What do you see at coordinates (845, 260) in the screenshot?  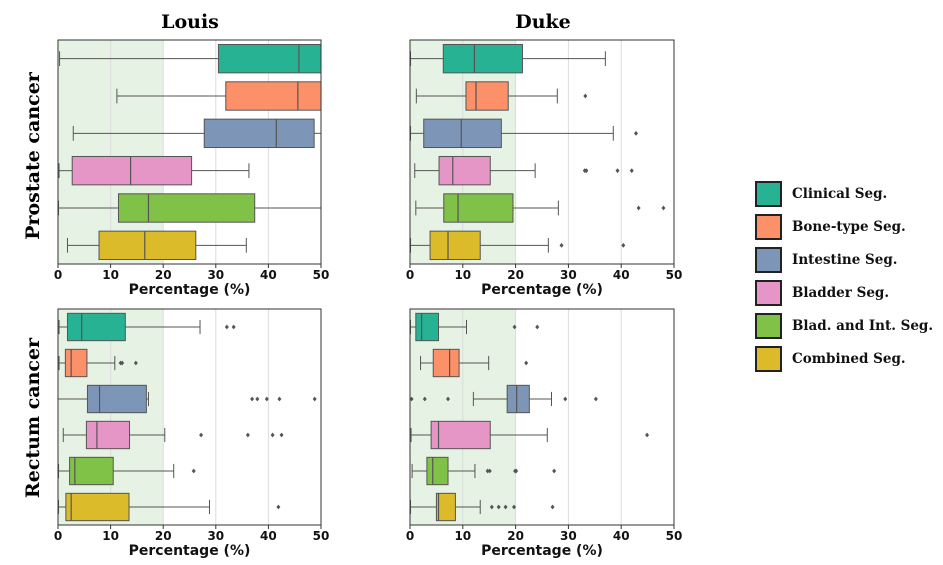 I see `legend-label-intestine: Intestine Seg.` at bounding box center [845, 260].